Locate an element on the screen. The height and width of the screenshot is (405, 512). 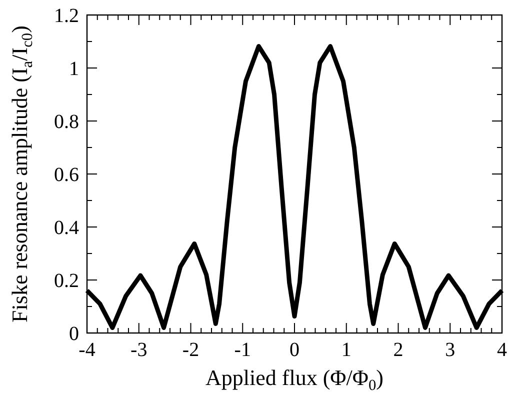
y-tick-label: 0.6 is located at coordinates (66, 175).